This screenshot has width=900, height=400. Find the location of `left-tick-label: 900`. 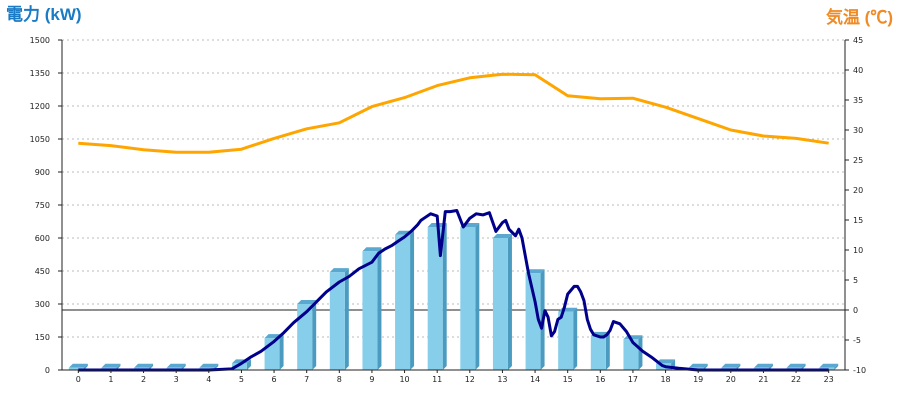

left-tick-label: 900 is located at coordinates (42, 172).